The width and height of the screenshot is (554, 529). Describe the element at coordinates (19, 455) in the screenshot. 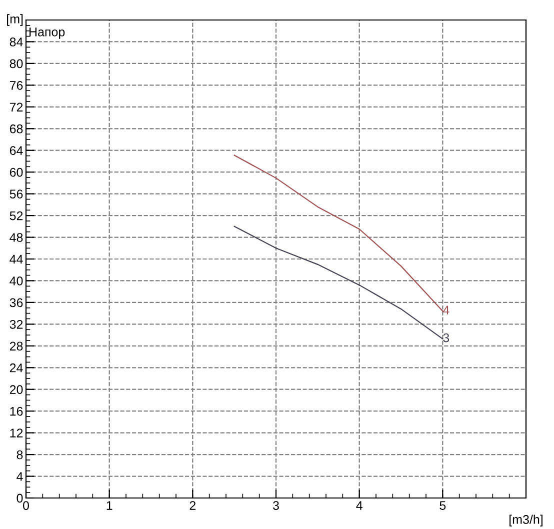

I see `y-tick-label: 8` at that location.